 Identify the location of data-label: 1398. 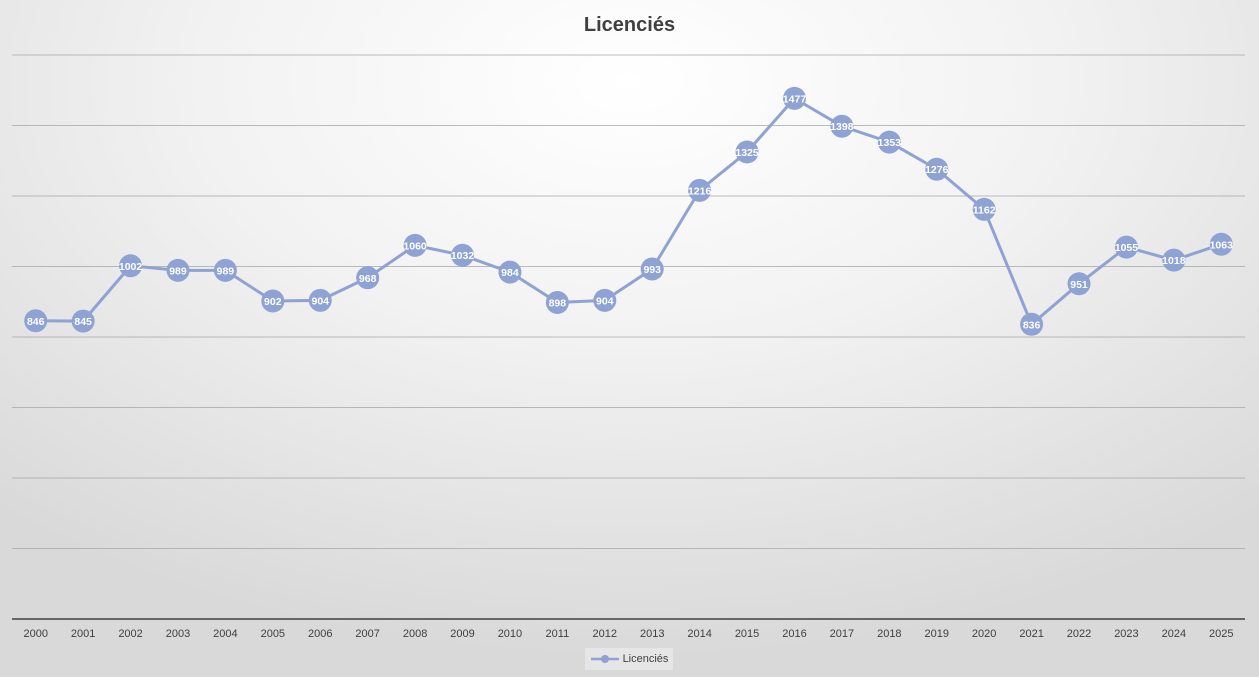
(842, 127).